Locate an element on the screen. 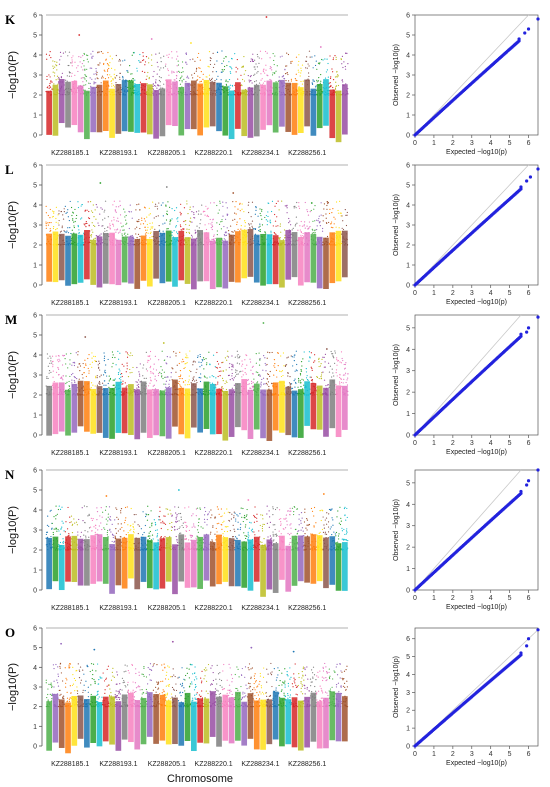  qq-y-tick-label: 5 is located at coordinates (408, 36).